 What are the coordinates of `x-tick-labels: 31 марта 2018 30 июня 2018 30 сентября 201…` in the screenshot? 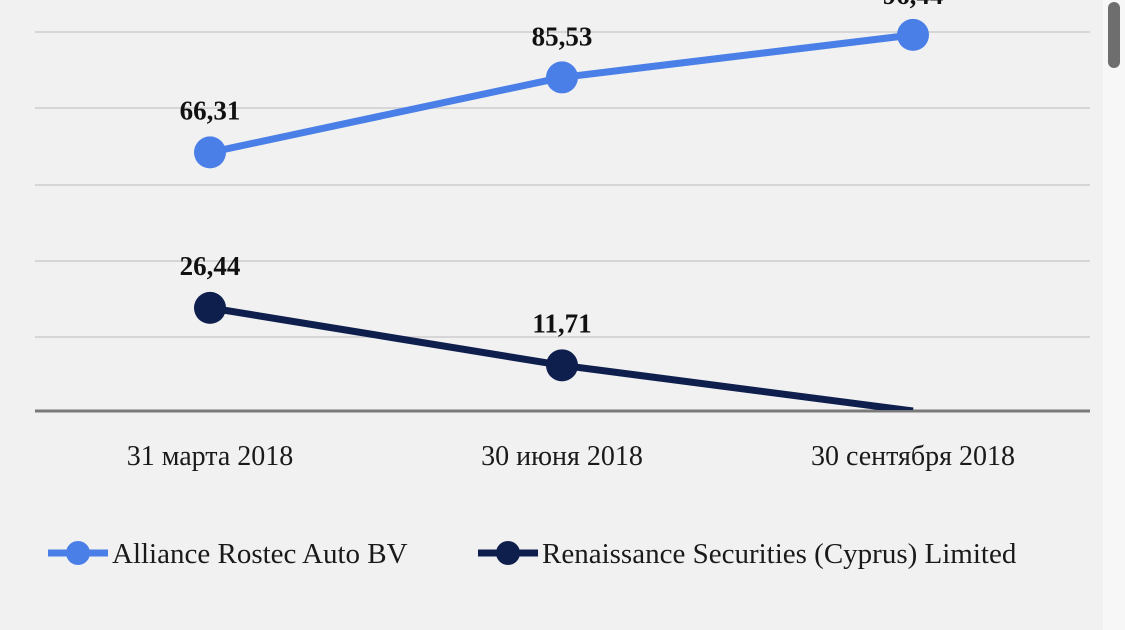 It's located at (571, 456).